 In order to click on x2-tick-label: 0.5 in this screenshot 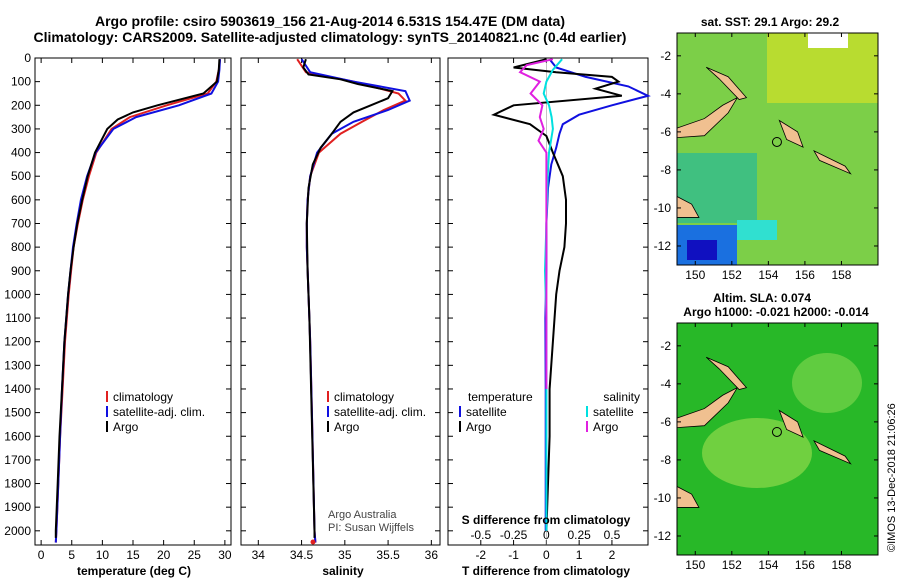, I will do `click(612, 535)`.